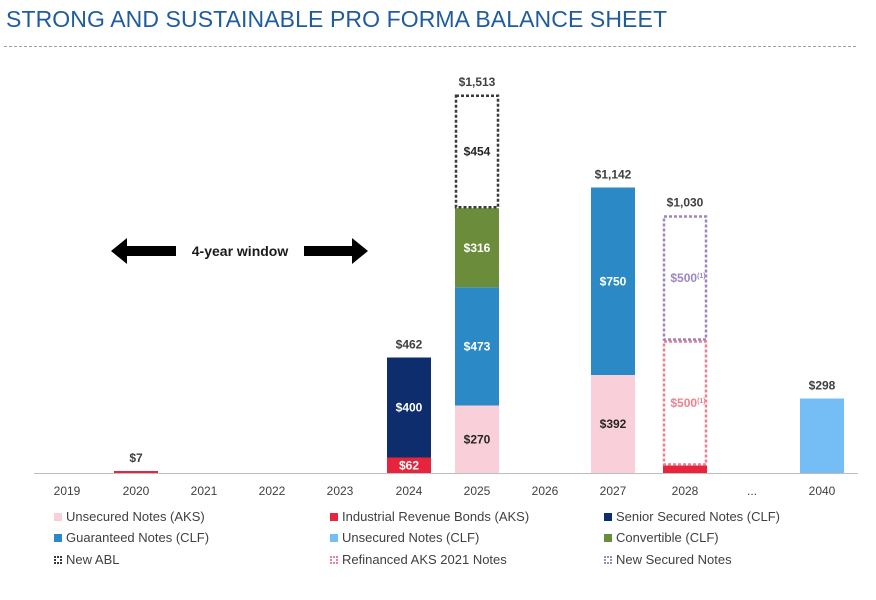  What do you see at coordinates (613, 175) in the screenshot?
I see `bar-total-label: $1,142` at bounding box center [613, 175].